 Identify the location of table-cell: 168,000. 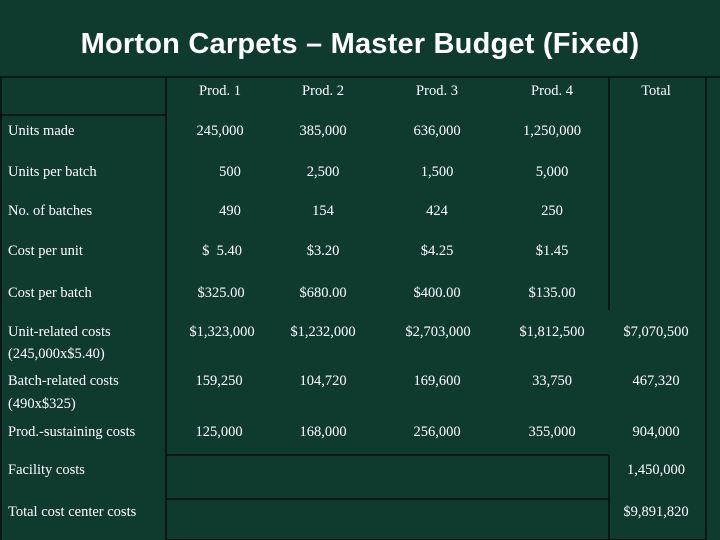
(323, 432).